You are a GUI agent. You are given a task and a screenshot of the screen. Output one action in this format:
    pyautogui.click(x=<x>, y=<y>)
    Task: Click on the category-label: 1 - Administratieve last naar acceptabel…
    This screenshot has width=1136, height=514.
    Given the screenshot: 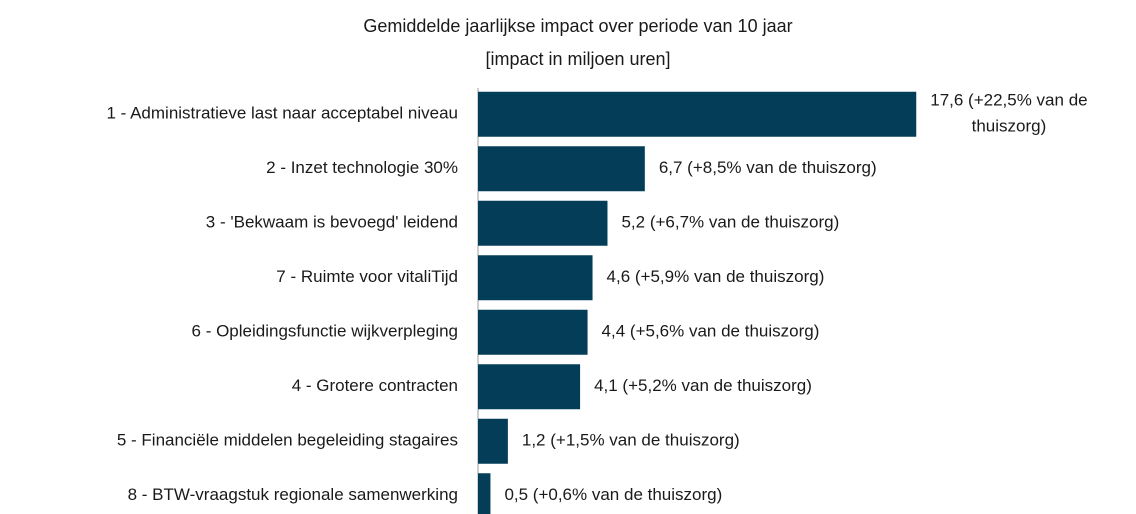 What is the action you would take?
    pyautogui.click(x=282, y=113)
    